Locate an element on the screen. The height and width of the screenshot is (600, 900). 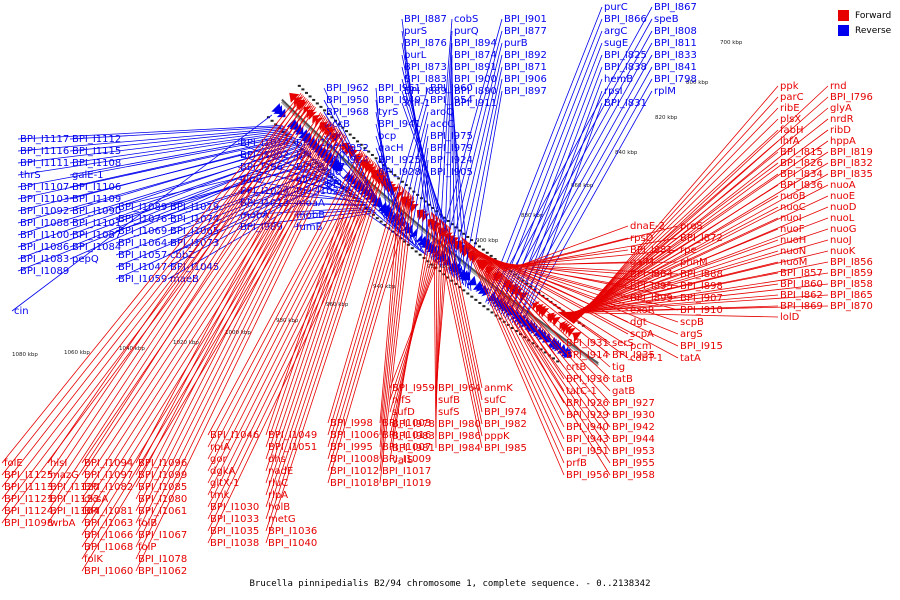
tick-label: 800 kbp is located at coordinates (697, 83).